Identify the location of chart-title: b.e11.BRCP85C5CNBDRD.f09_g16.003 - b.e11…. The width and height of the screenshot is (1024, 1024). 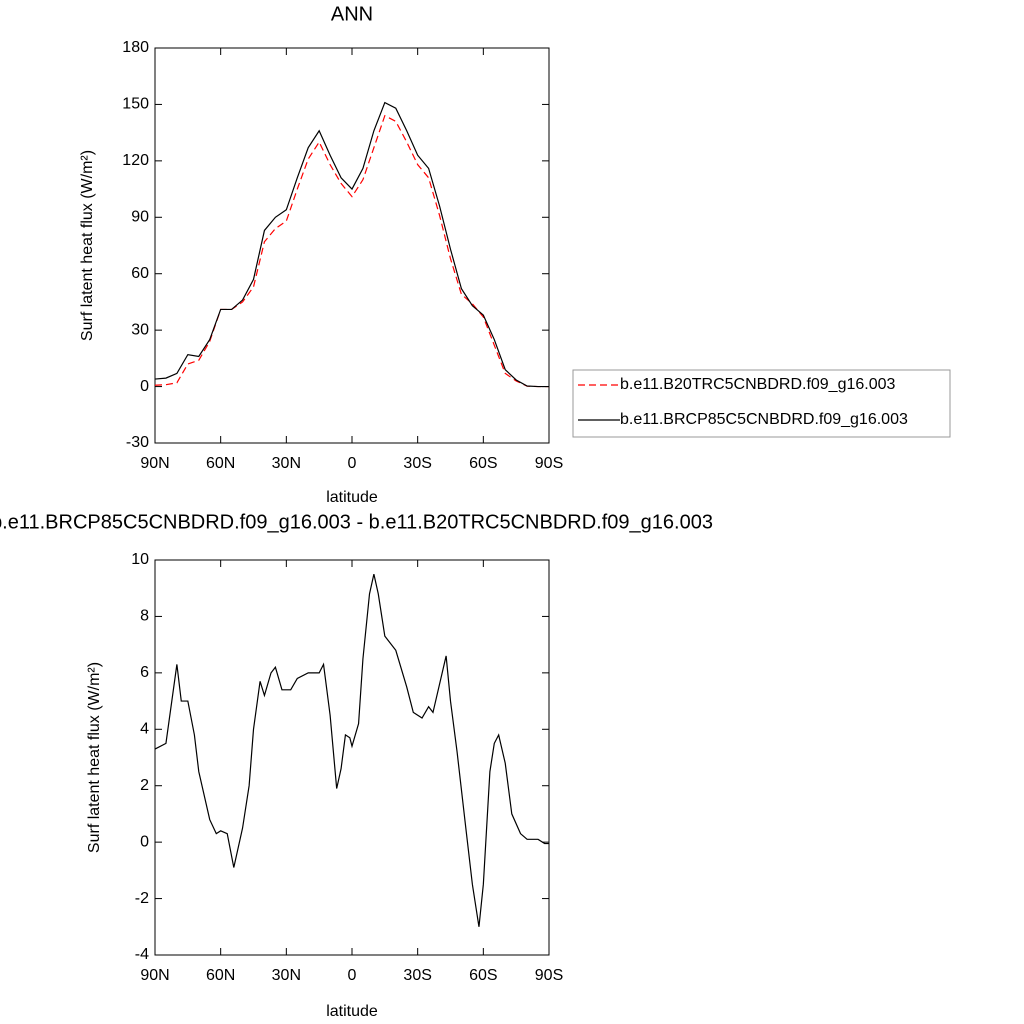
(356, 522).